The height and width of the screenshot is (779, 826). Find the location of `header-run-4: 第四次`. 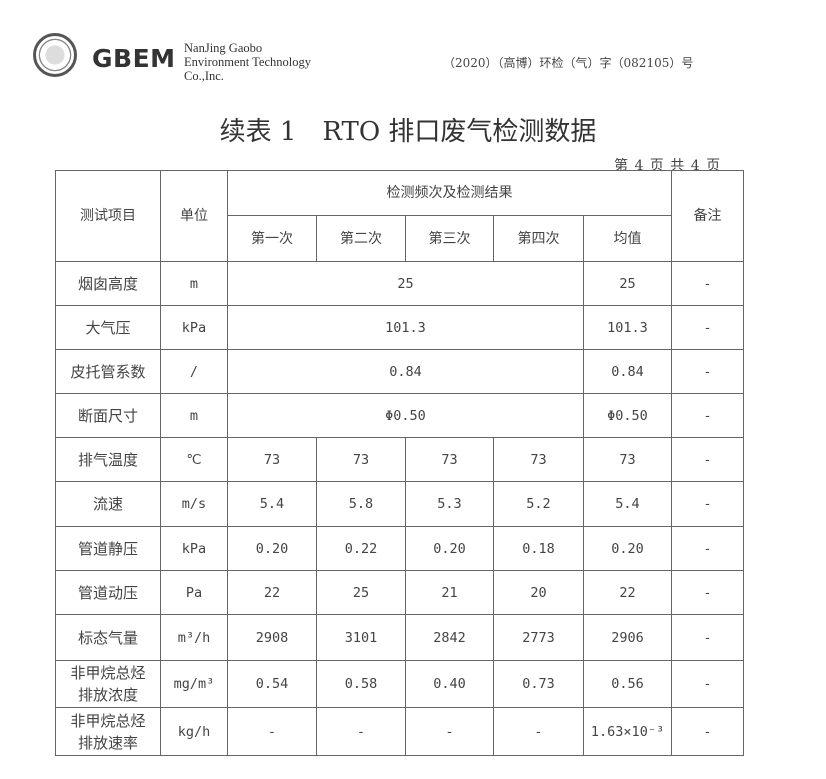

header-run-4: 第四次 is located at coordinates (538, 238).